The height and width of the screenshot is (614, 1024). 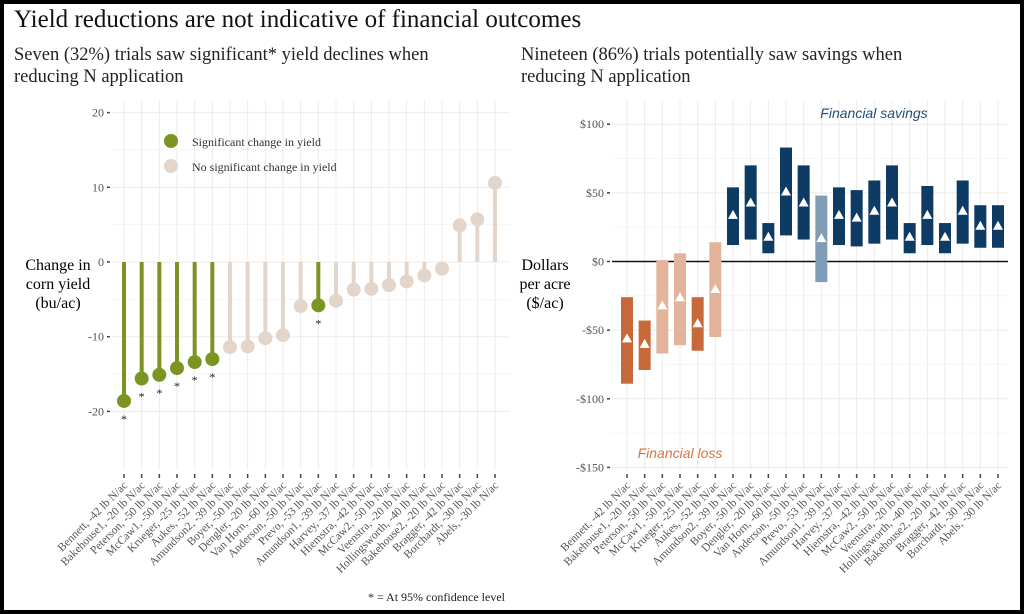 What do you see at coordinates (58, 284) in the screenshot?
I see `left-ylabel-line2: corn yield` at bounding box center [58, 284].